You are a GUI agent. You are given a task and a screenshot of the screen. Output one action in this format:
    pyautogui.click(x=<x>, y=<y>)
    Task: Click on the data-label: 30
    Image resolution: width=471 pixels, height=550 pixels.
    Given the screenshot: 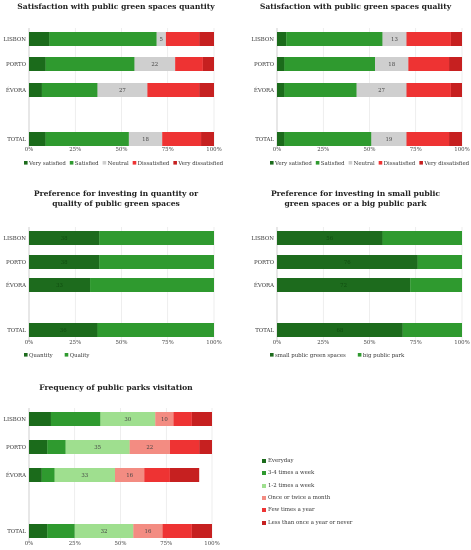 What is the action you would take?
    pyautogui.click(x=127, y=420)
    